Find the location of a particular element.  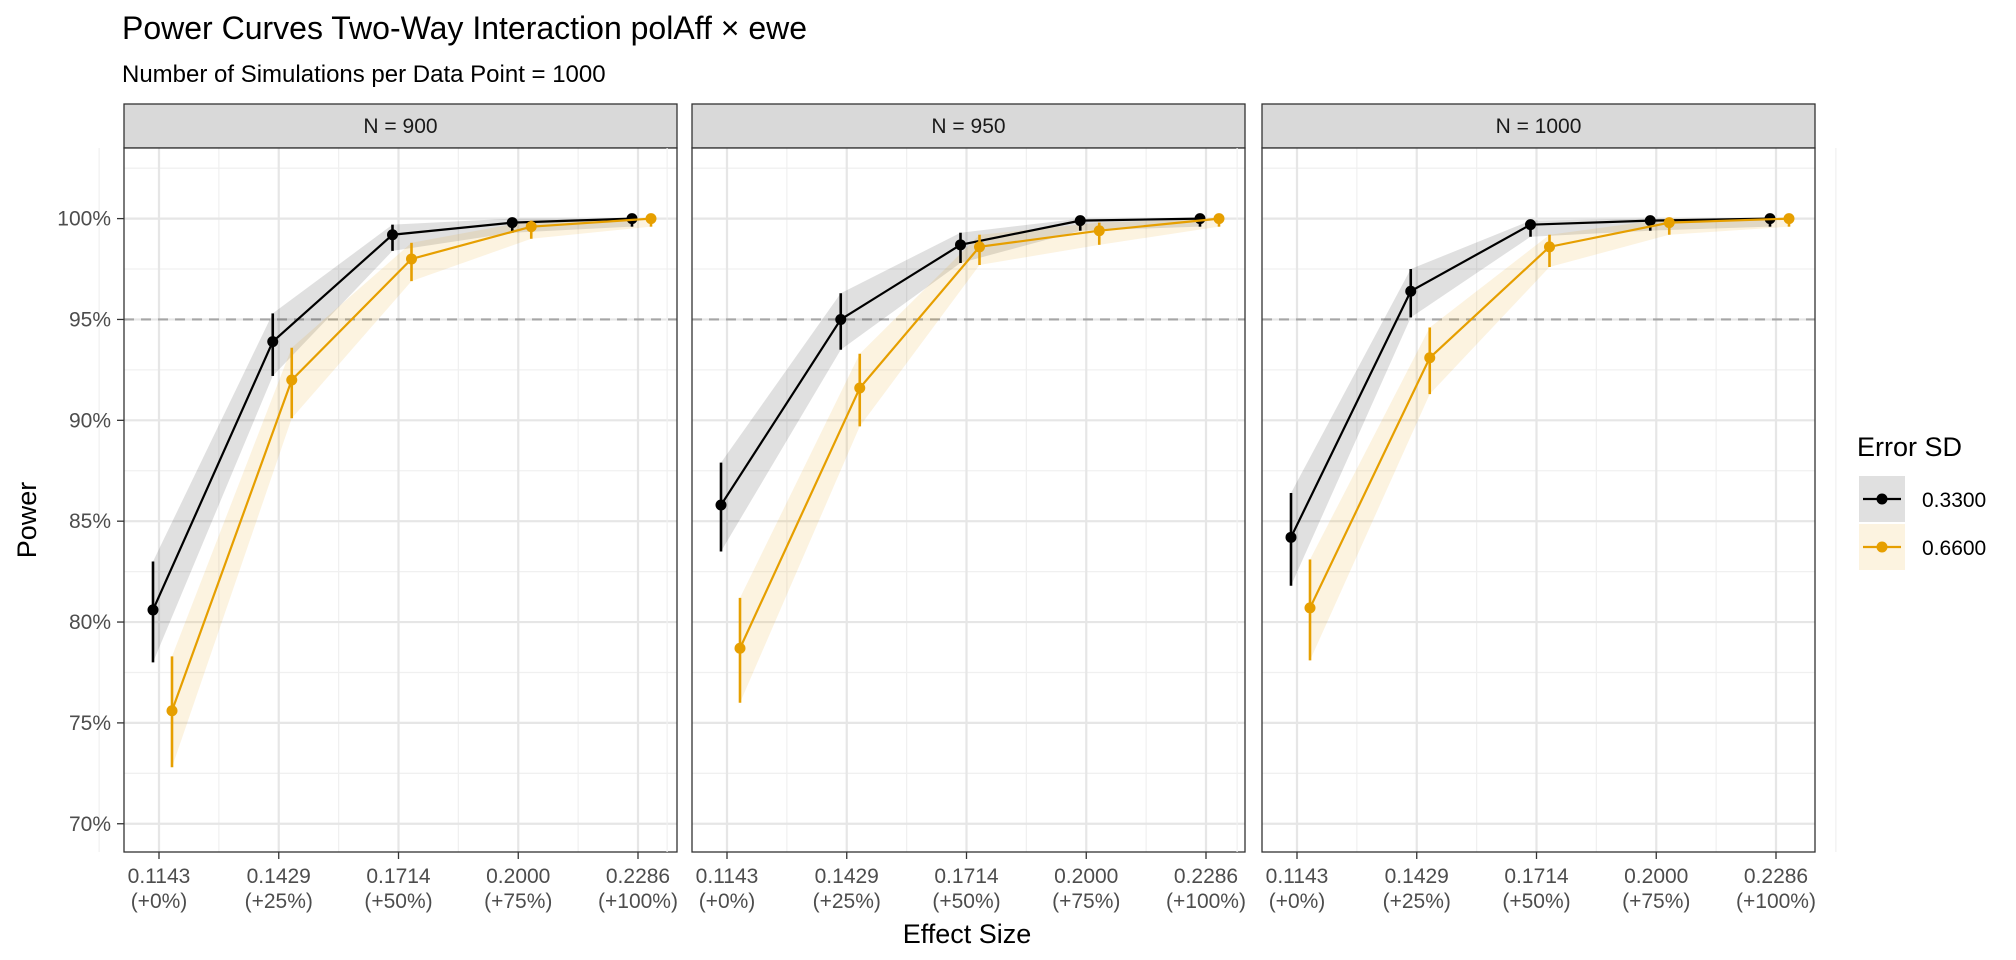

y-tick-label: 70% is located at coordinates (90, 824).